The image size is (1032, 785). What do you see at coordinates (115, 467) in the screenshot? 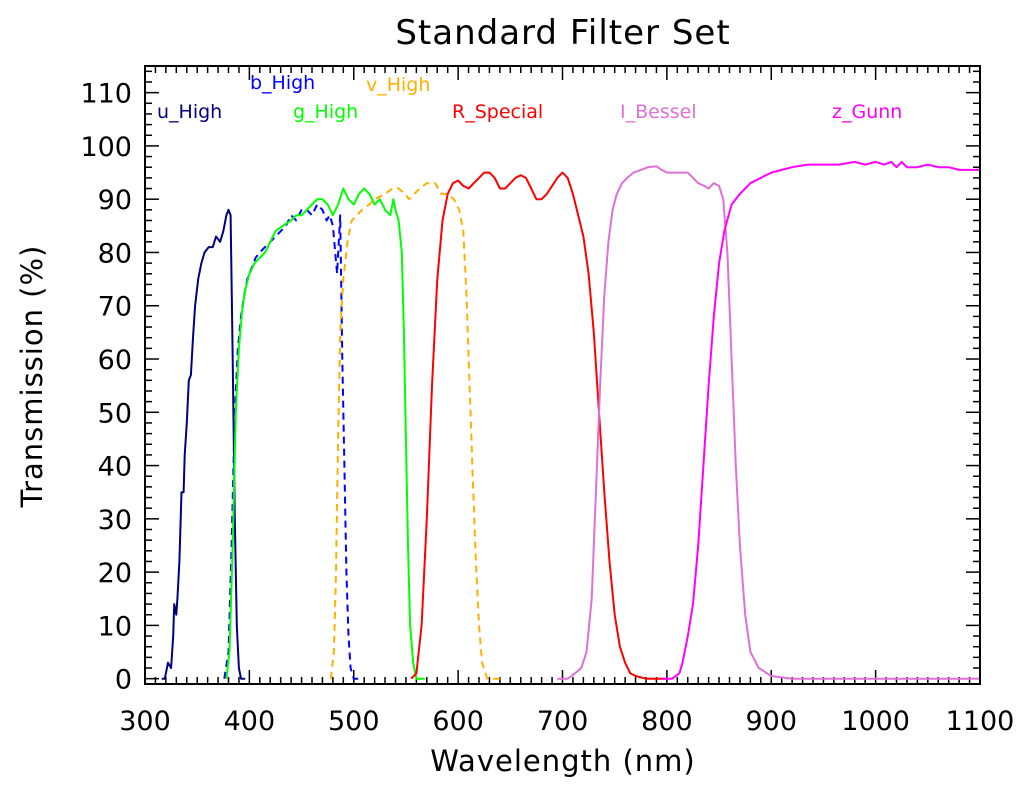
I see `y-tick-label: 40` at bounding box center [115, 467].